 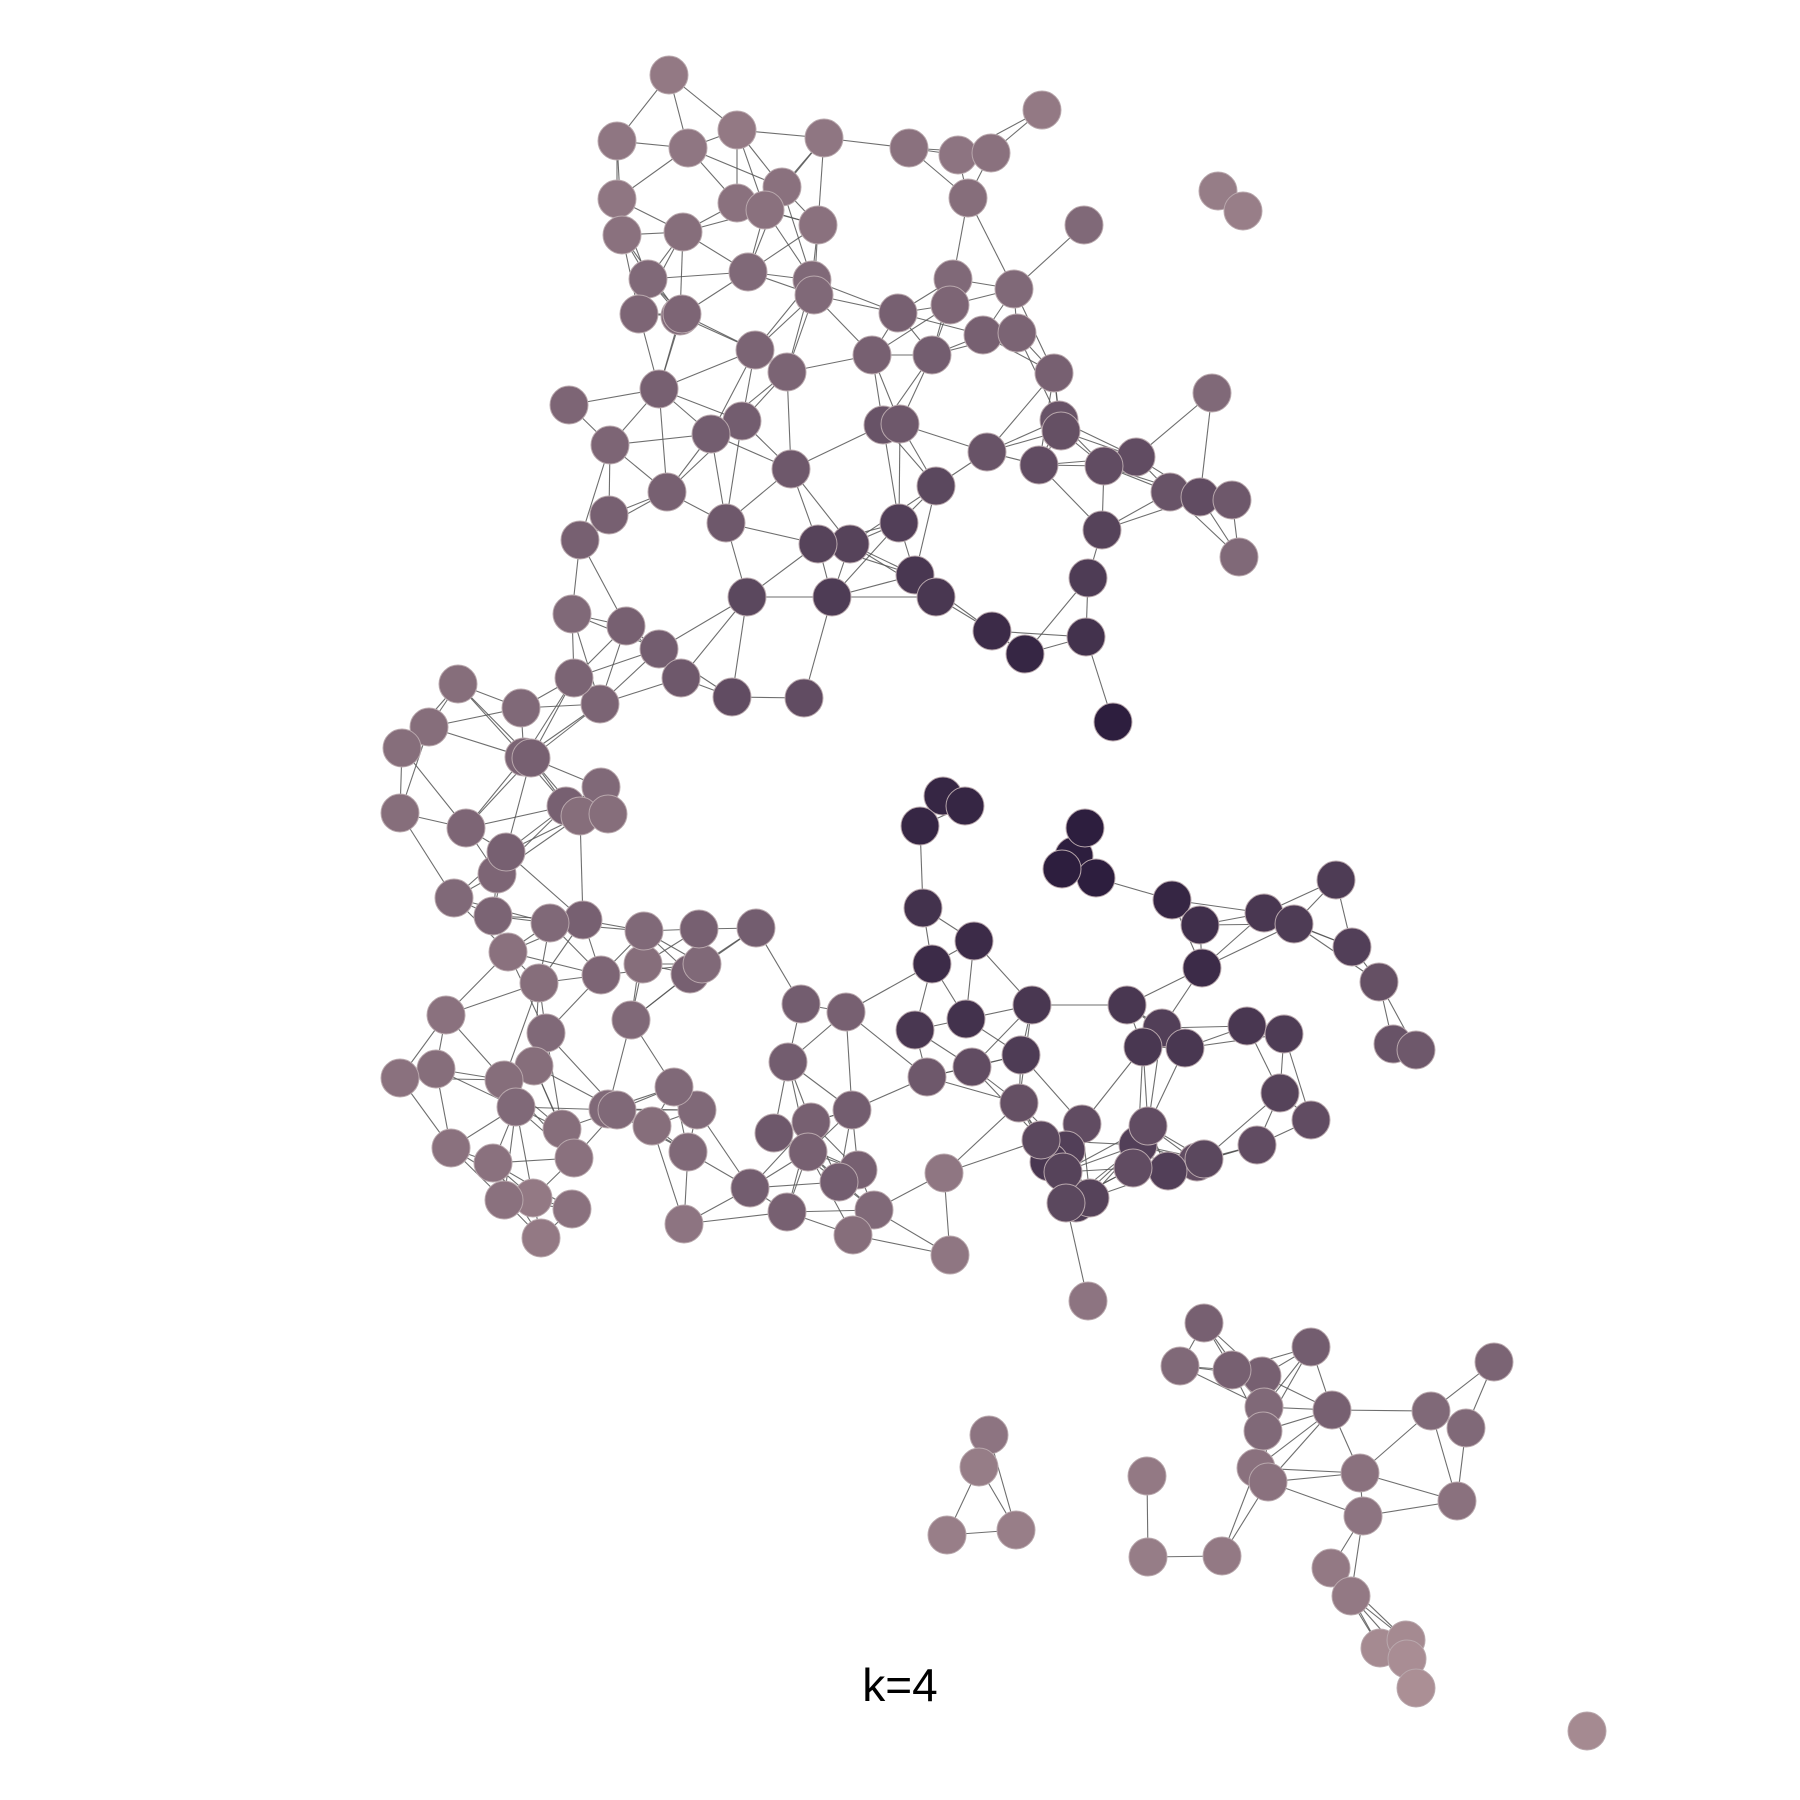 What do you see at coordinates (900, 1685) in the screenshot?
I see `graph-caption: k=4` at bounding box center [900, 1685].